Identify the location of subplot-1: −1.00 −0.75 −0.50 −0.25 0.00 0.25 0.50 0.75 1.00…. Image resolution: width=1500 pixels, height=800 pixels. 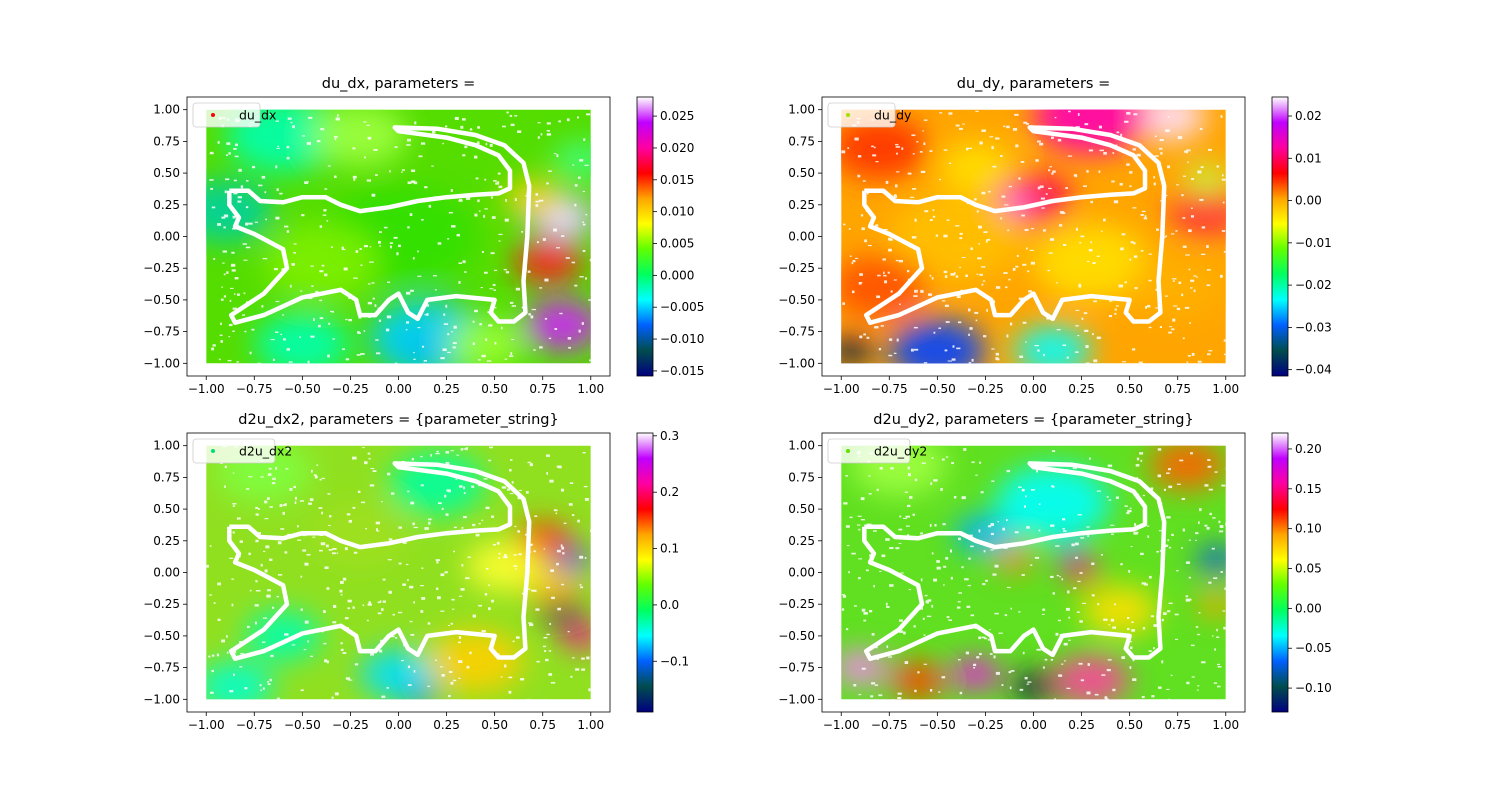
(423, 236).